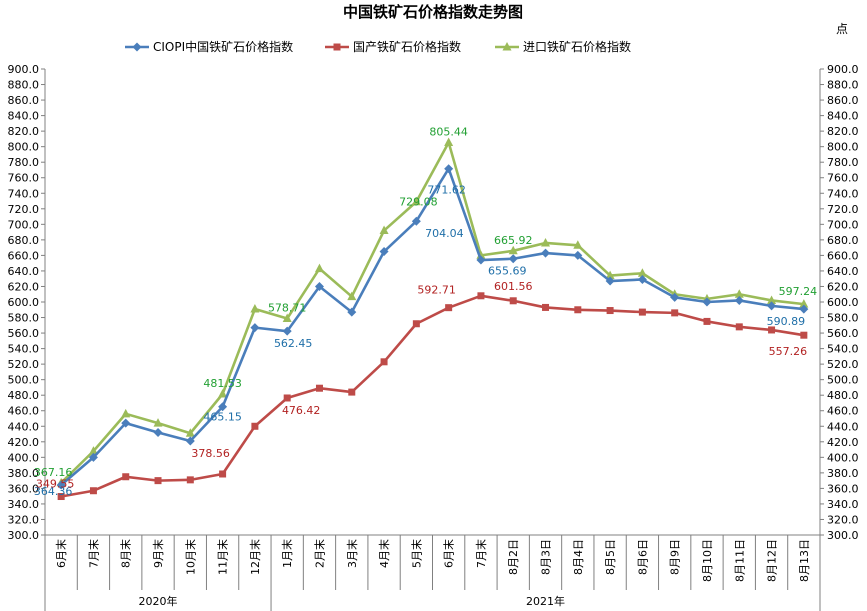 The width and height of the screenshot is (867, 611). I want to click on x-tick-label: 8月10日, so click(707, 560).